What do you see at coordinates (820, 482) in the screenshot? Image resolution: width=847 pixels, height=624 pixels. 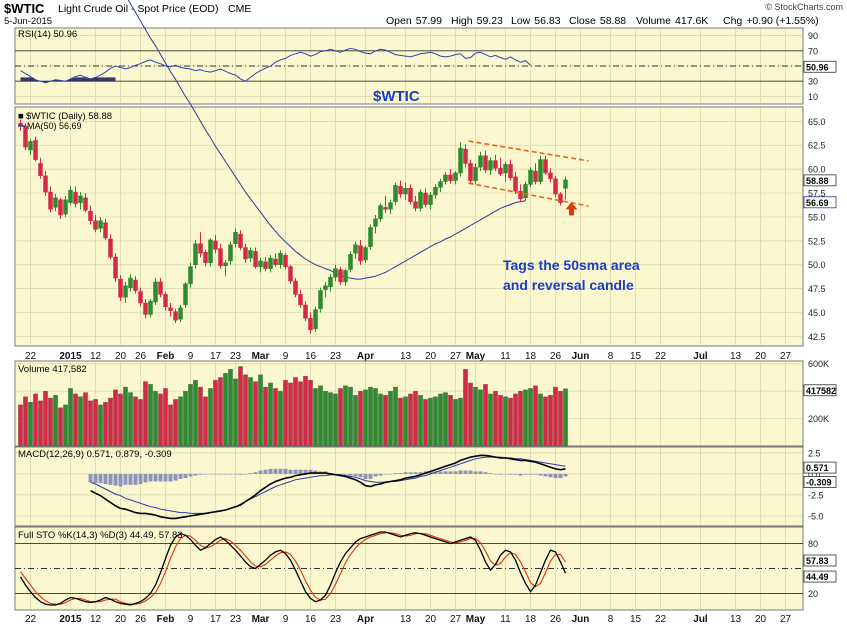 I see `macd-hist-badge-box` at bounding box center [820, 482].